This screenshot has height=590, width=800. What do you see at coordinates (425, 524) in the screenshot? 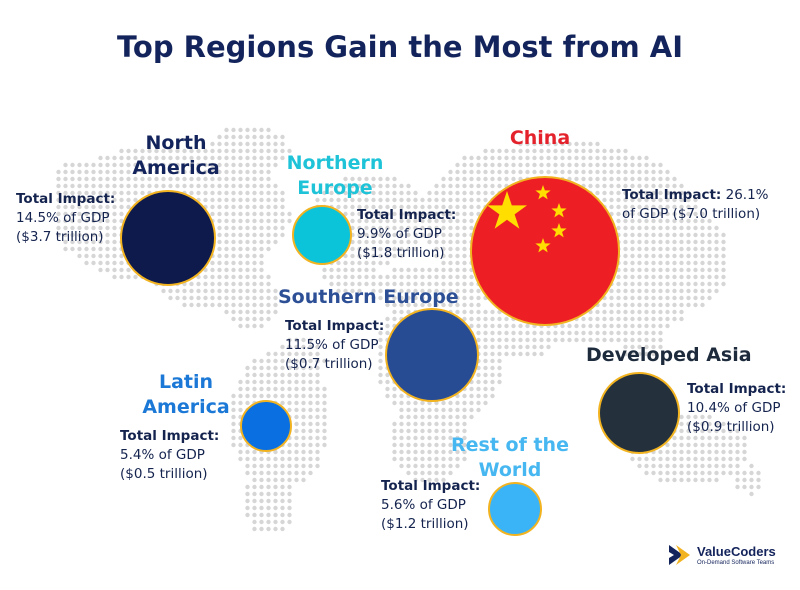
I see `impact-value: ($1.2 trillion)` at bounding box center [425, 524].